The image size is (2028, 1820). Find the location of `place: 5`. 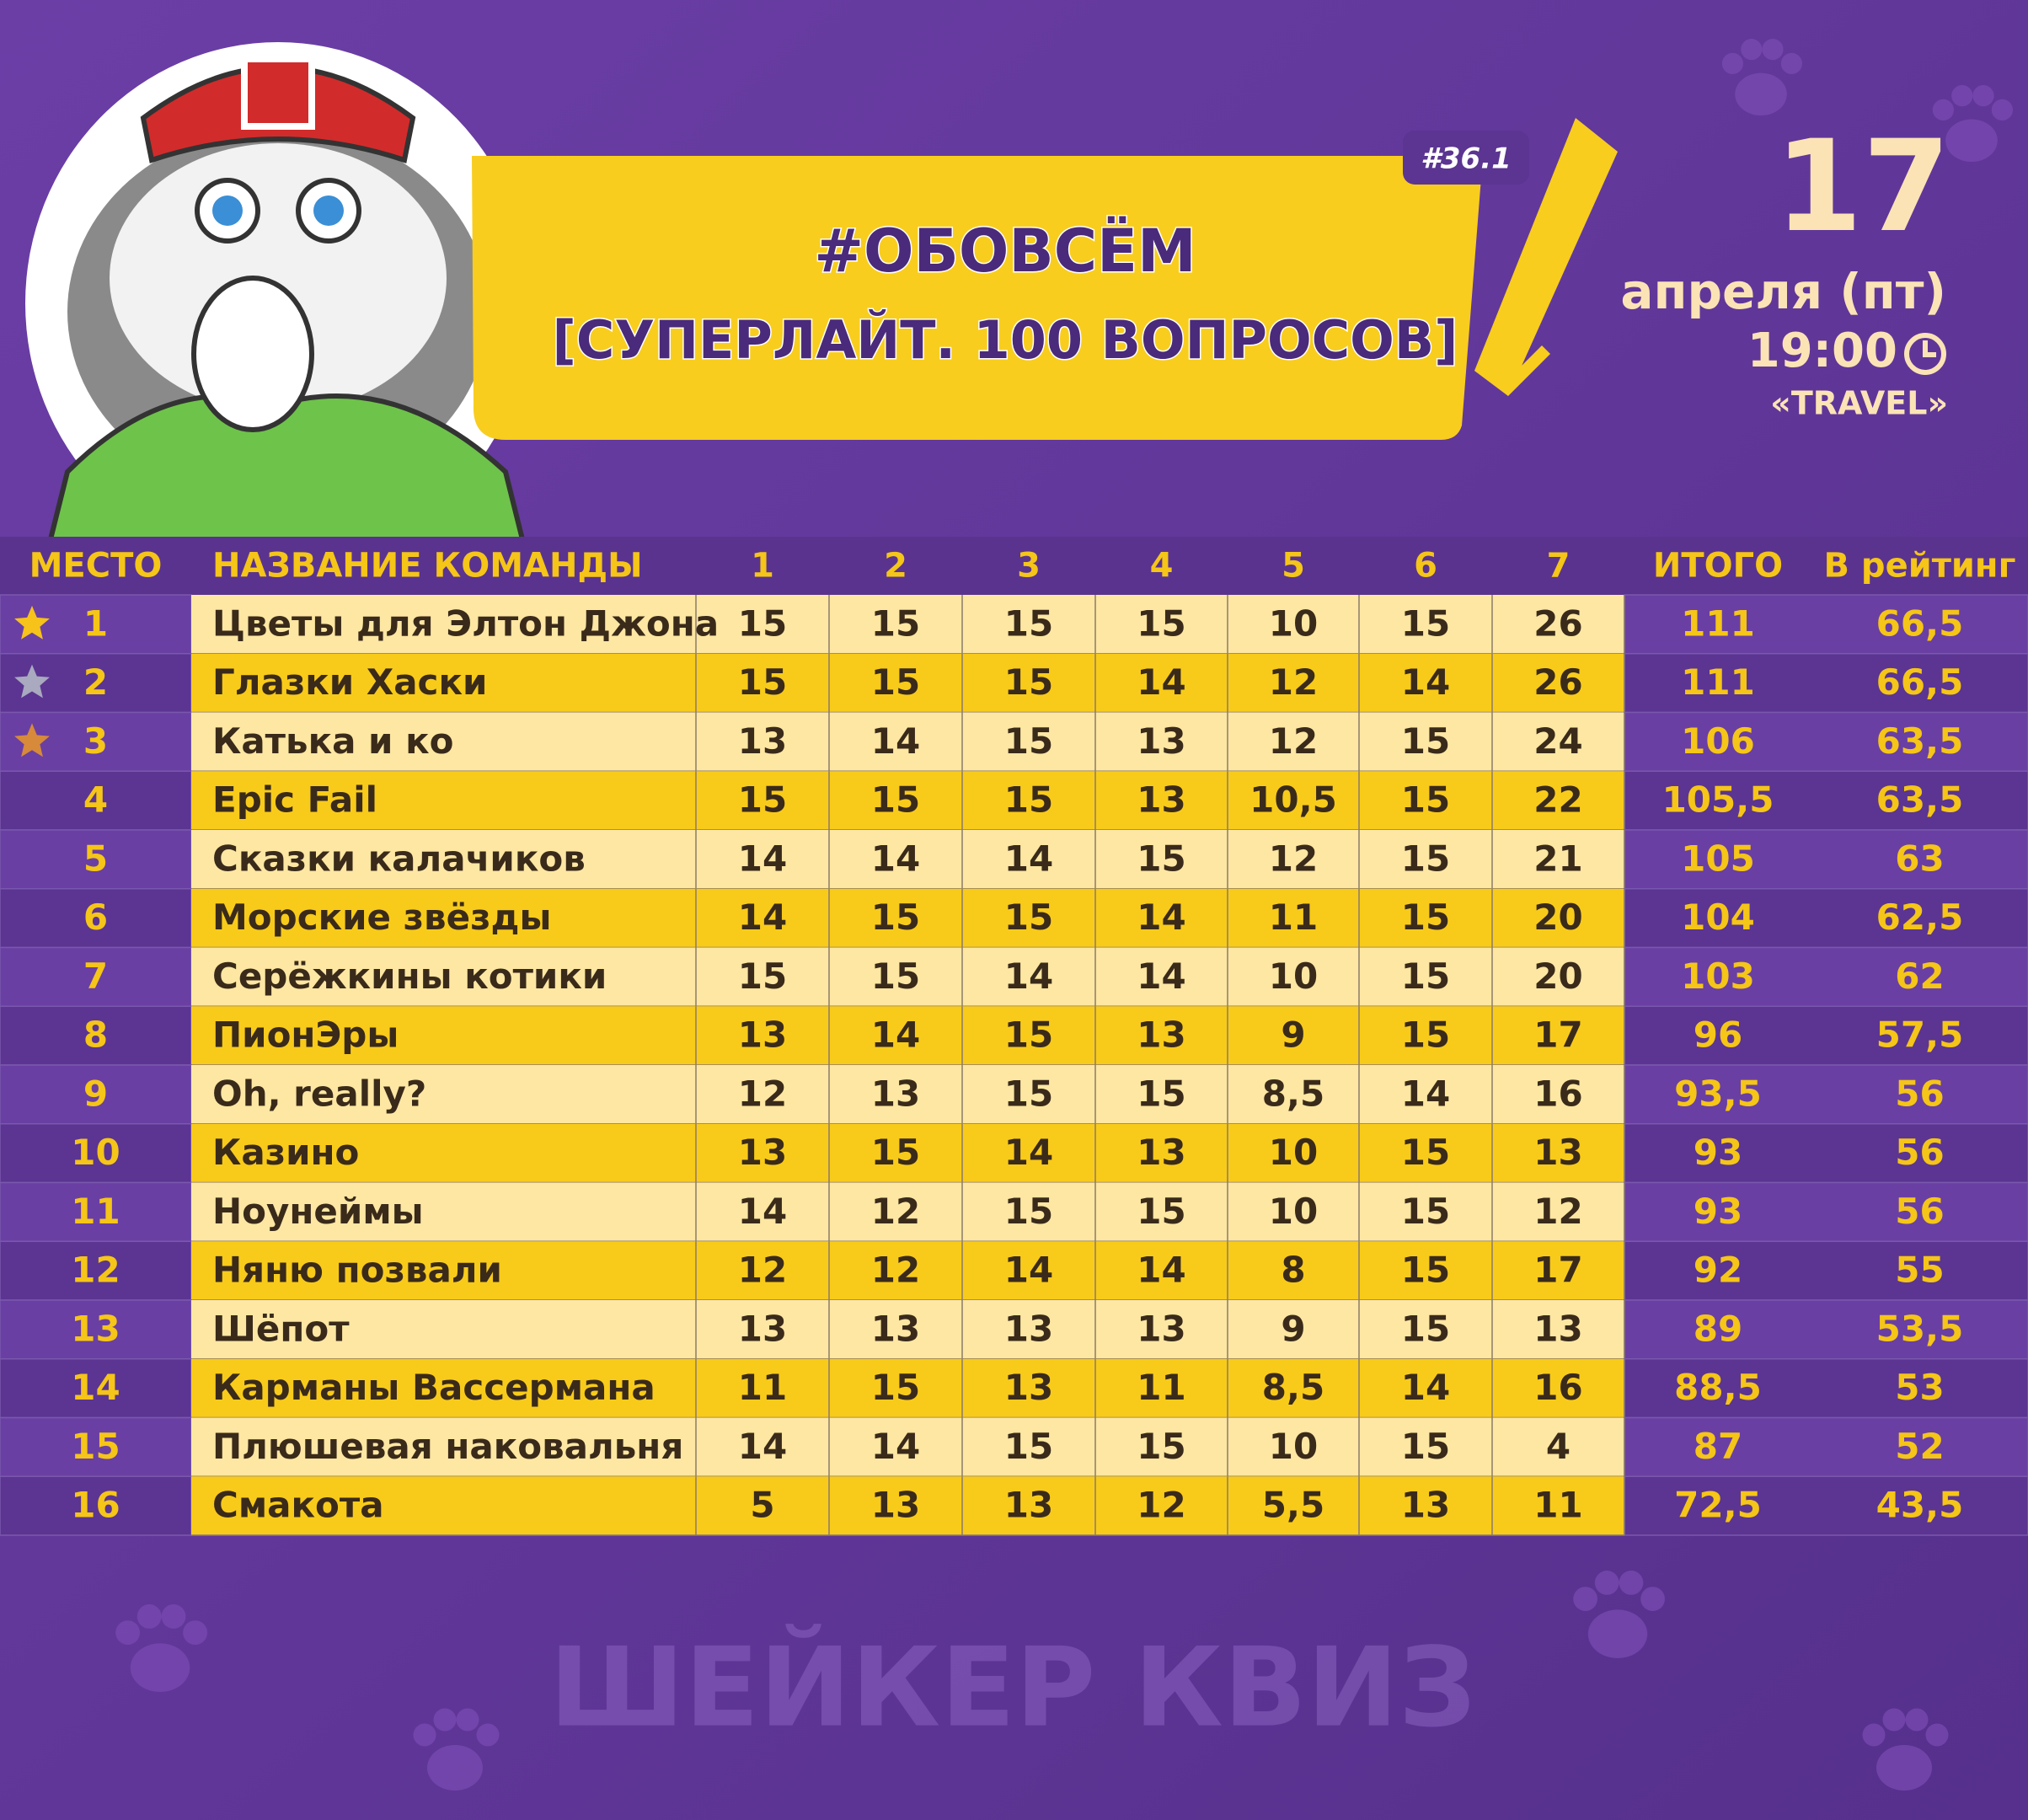

place: 5 is located at coordinates (95, 858).